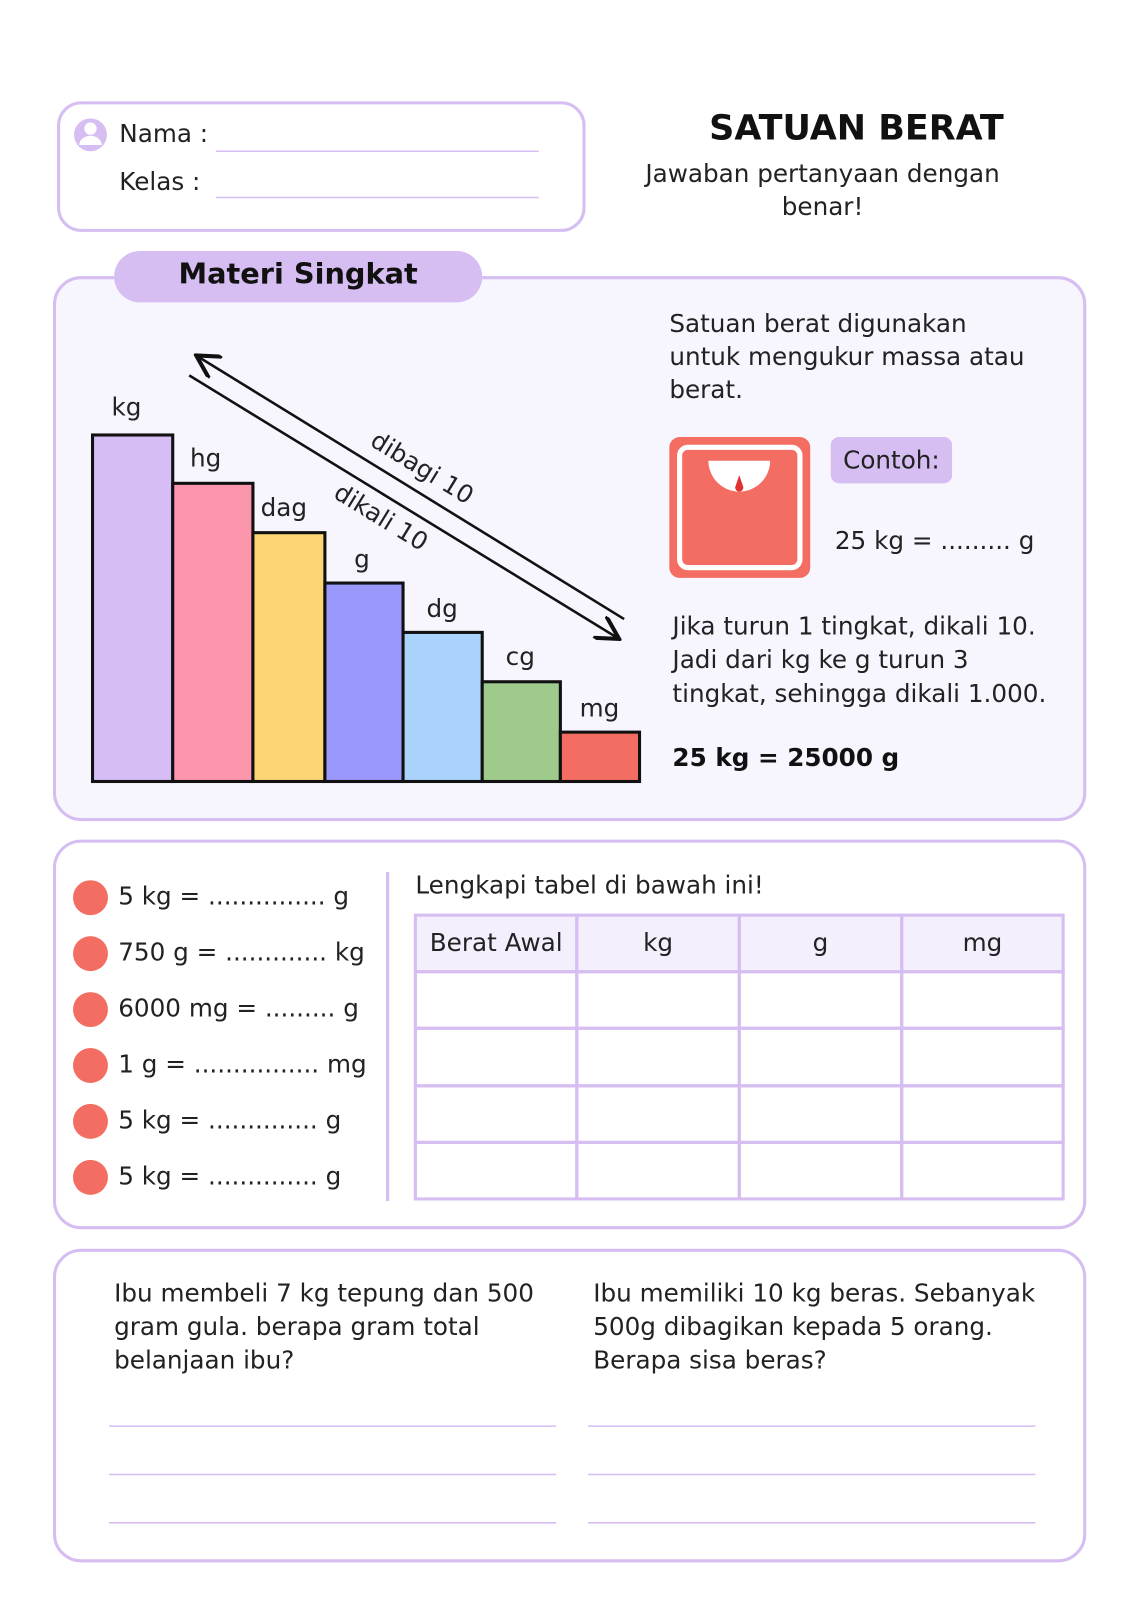 This screenshot has height=1604, width=1131. I want to click on problem-line: gram gula. berapa gram total, so click(296, 1326).